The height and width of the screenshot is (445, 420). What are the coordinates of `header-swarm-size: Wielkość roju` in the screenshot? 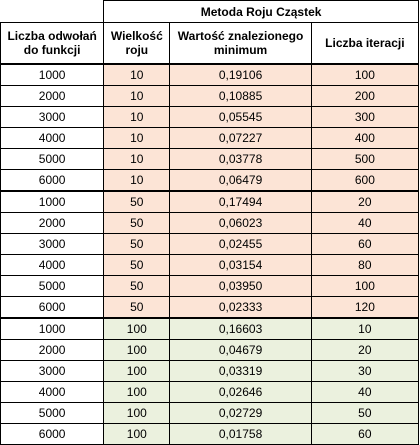 It's located at (137, 43).